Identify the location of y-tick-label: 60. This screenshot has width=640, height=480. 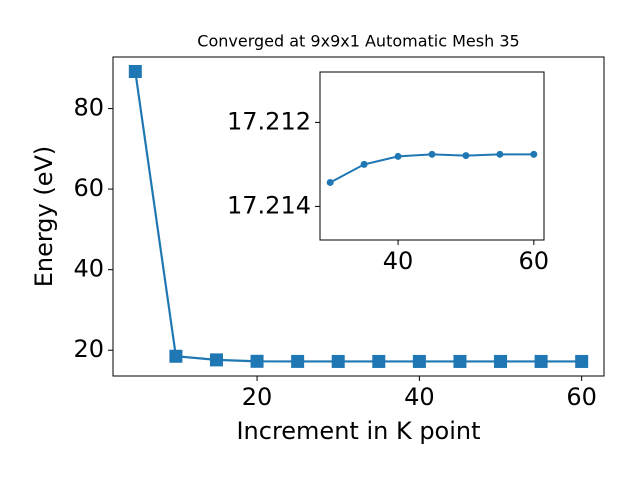
(88, 188).